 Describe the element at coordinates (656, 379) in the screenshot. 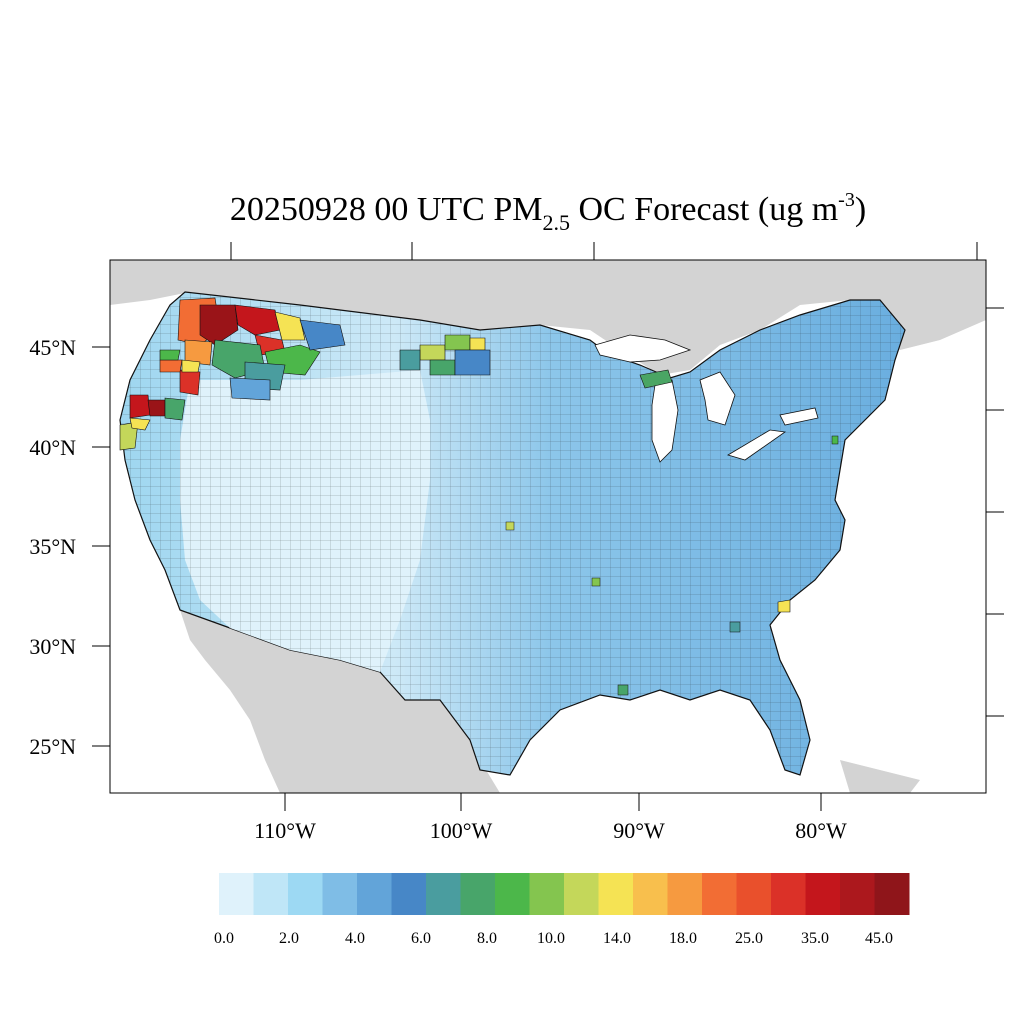

I see `upper-michigan-hotspot` at that location.